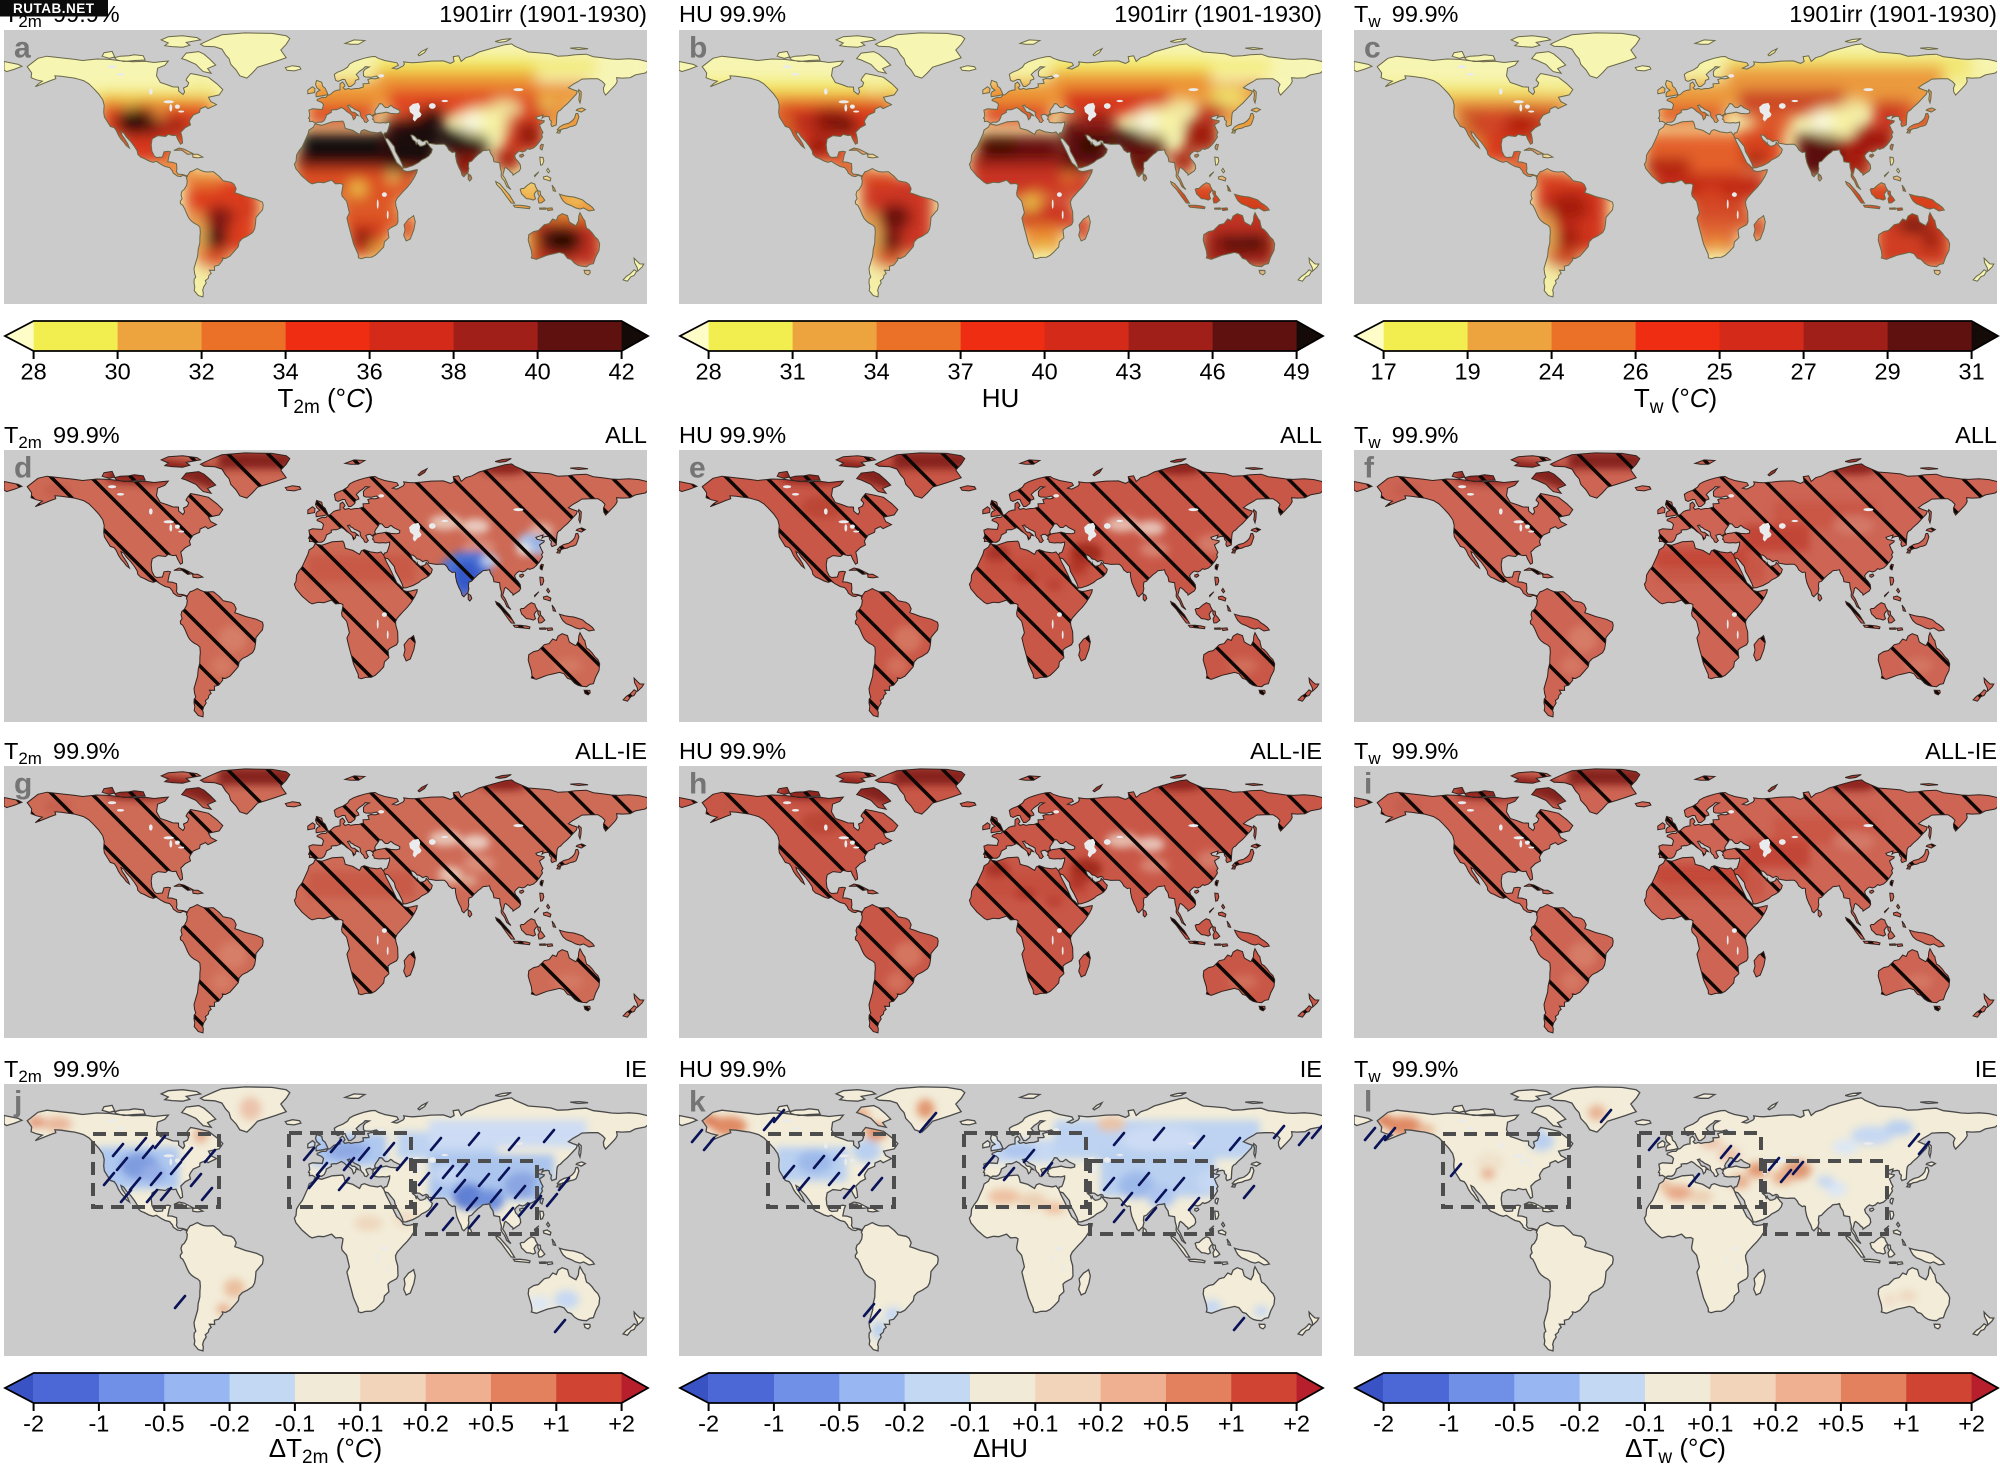  Describe the element at coordinates (1675, 400) in the screenshot. I see `svg-text: Tw (°C)` at that location.